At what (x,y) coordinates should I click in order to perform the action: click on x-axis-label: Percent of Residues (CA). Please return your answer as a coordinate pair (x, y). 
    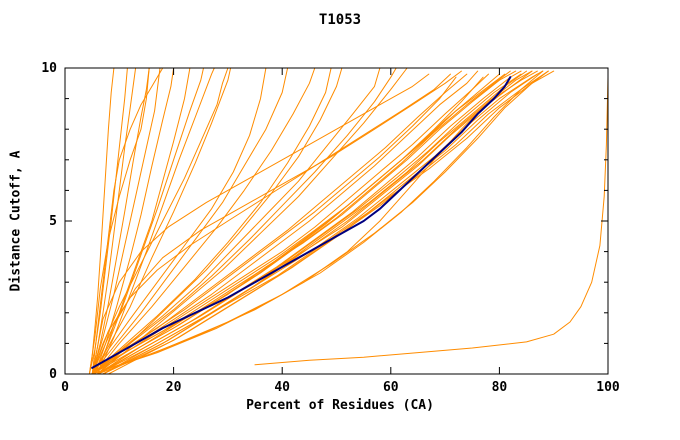
    Looking at the image, I should click on (340, 405).